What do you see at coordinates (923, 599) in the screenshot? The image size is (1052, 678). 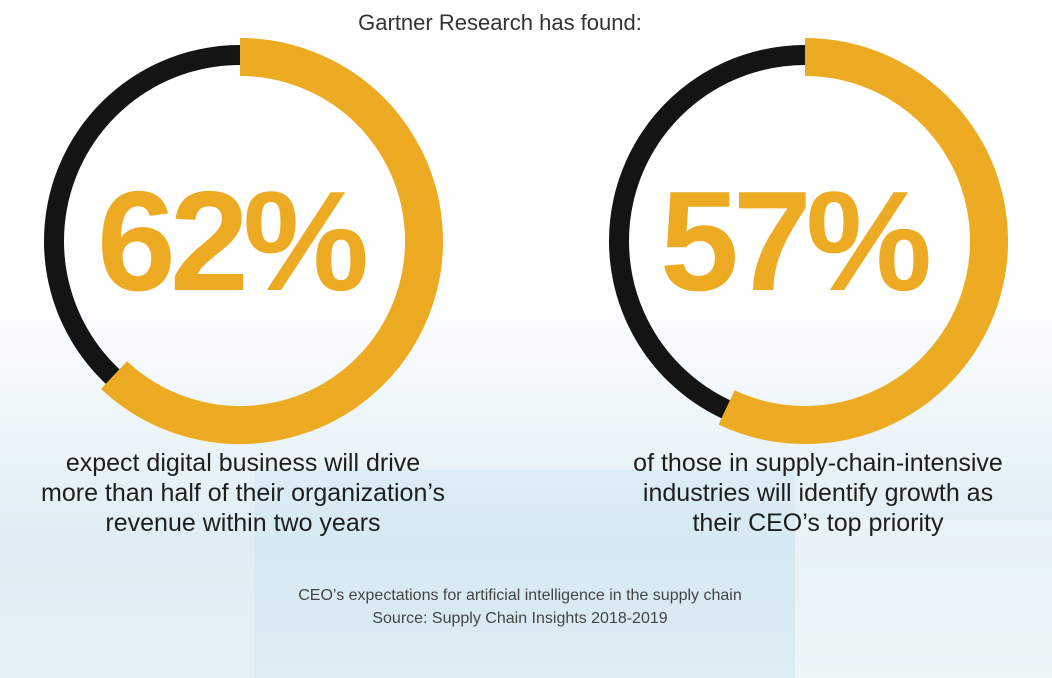 I see `background-facet` at bounding box center [923, 599].